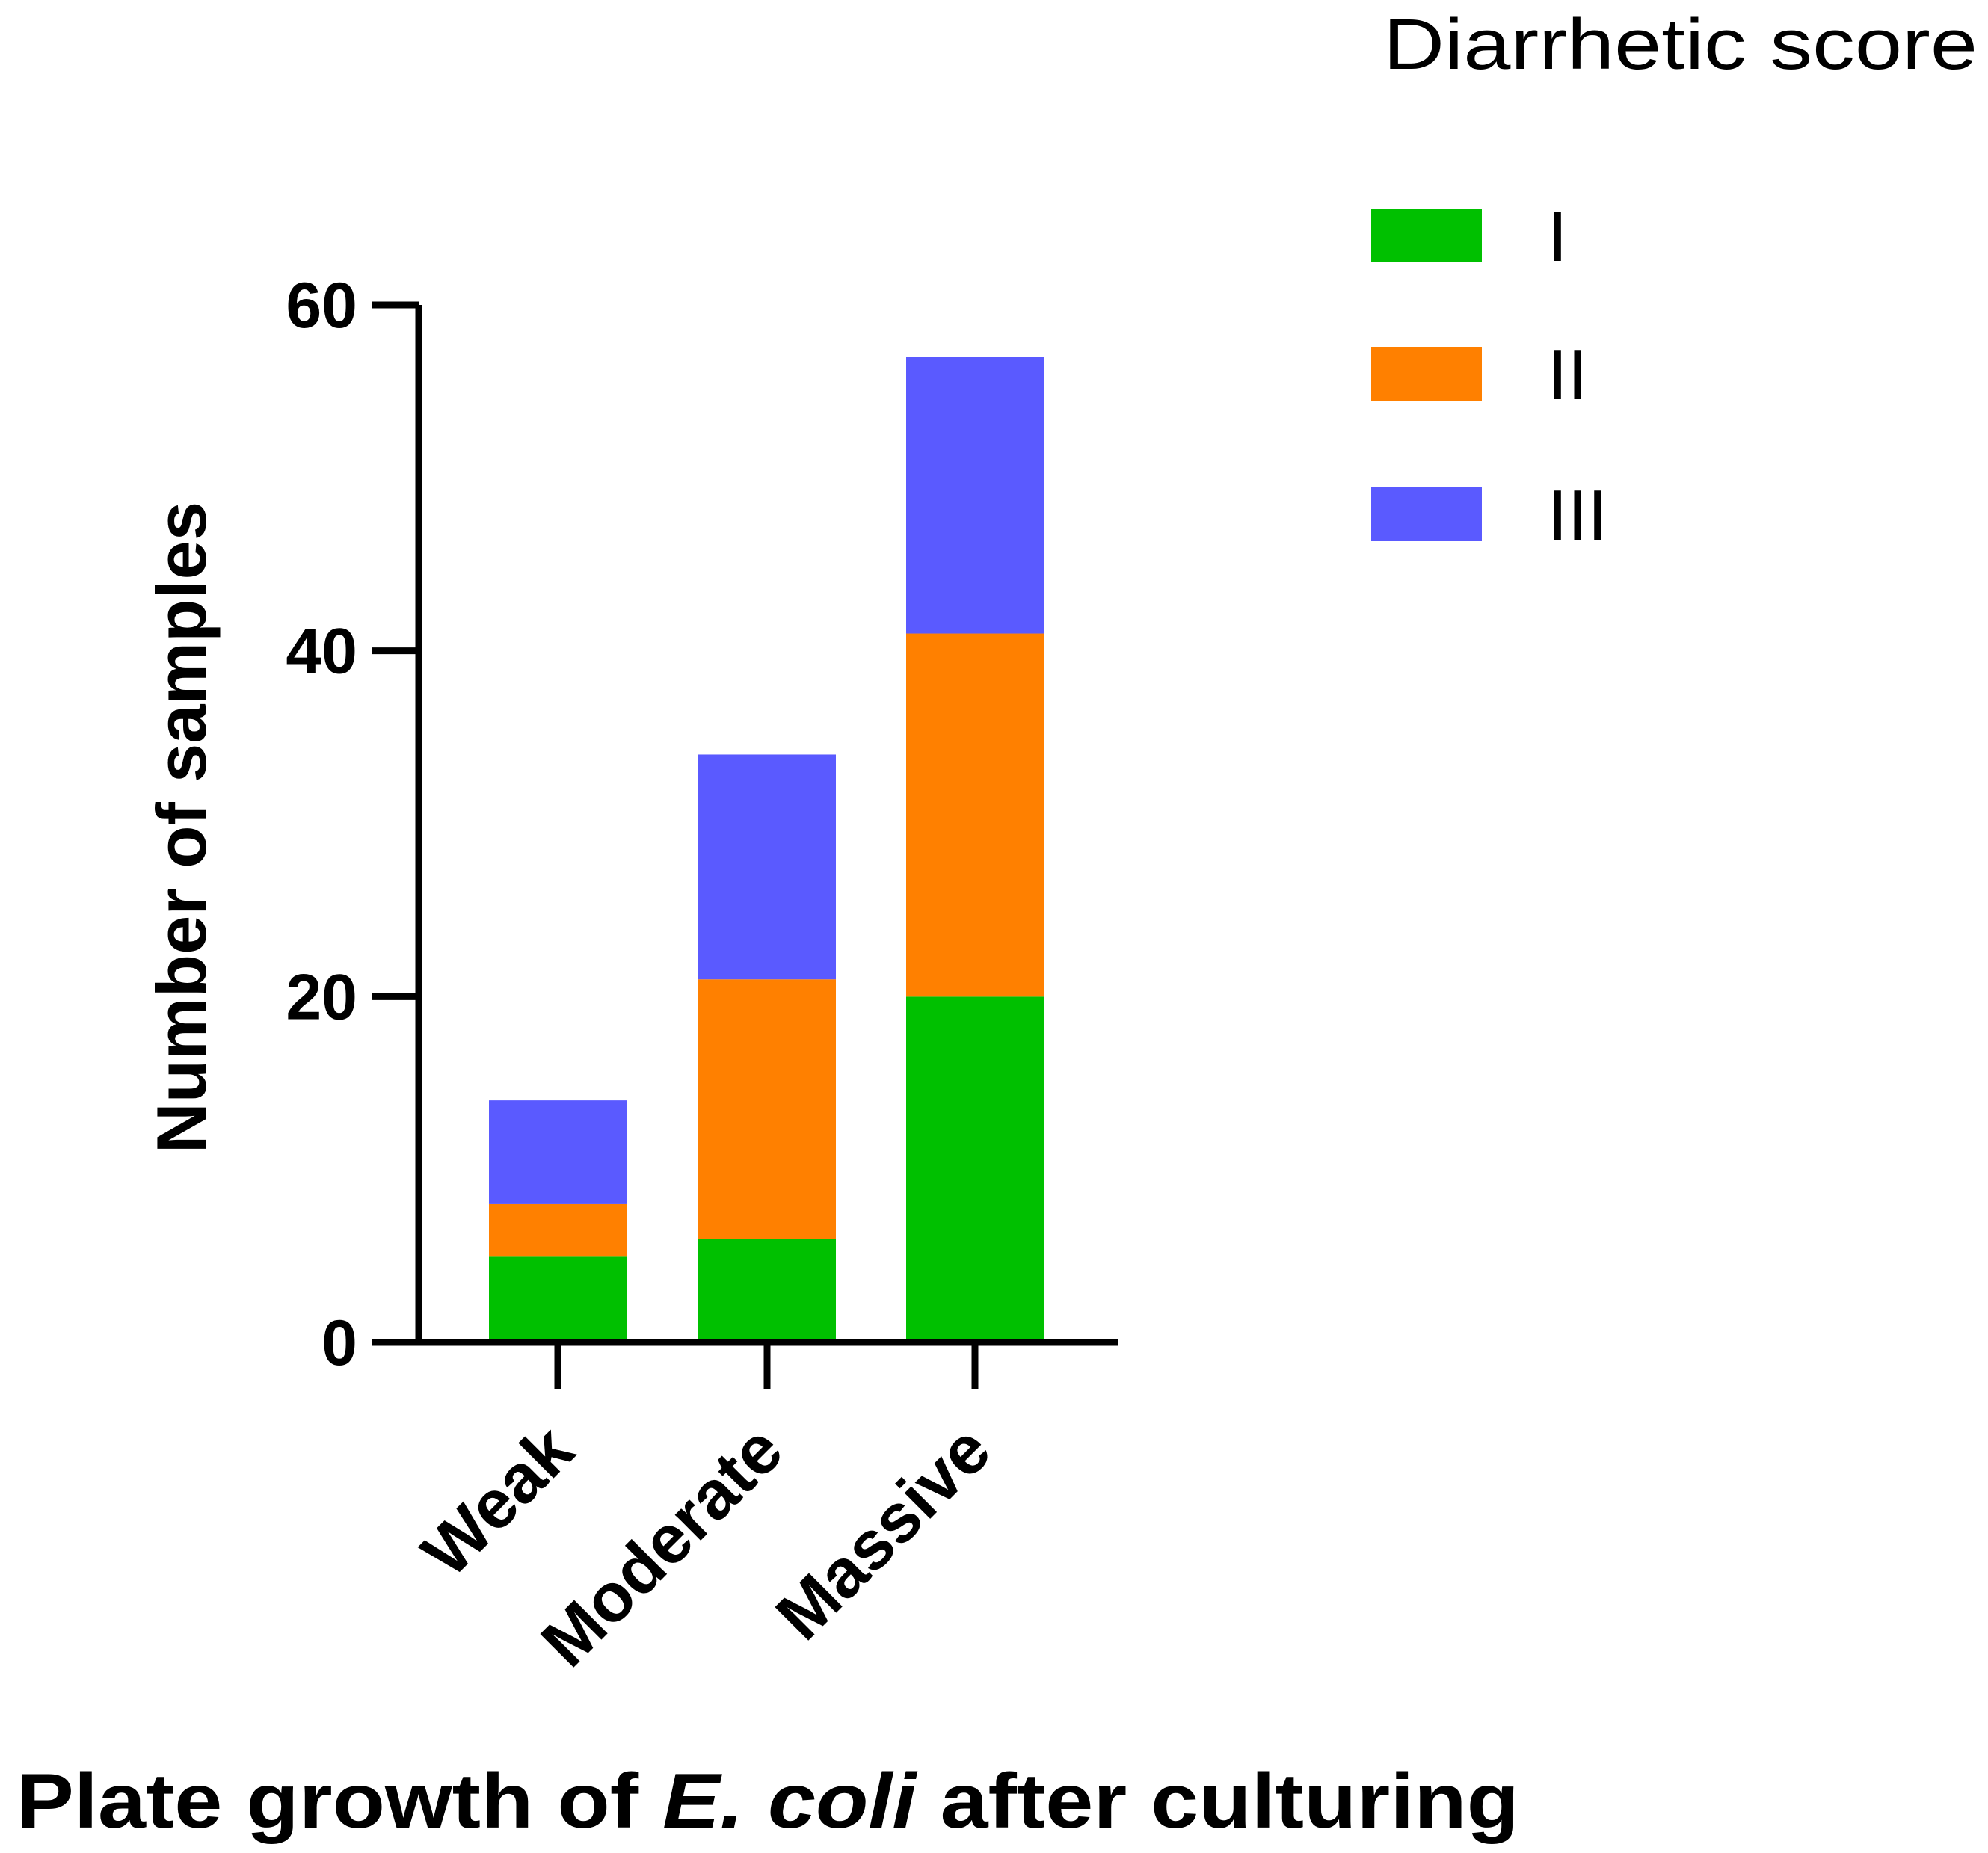  I want to click on x-axis-title-suffix: after culturing, so click(1217, 1801).